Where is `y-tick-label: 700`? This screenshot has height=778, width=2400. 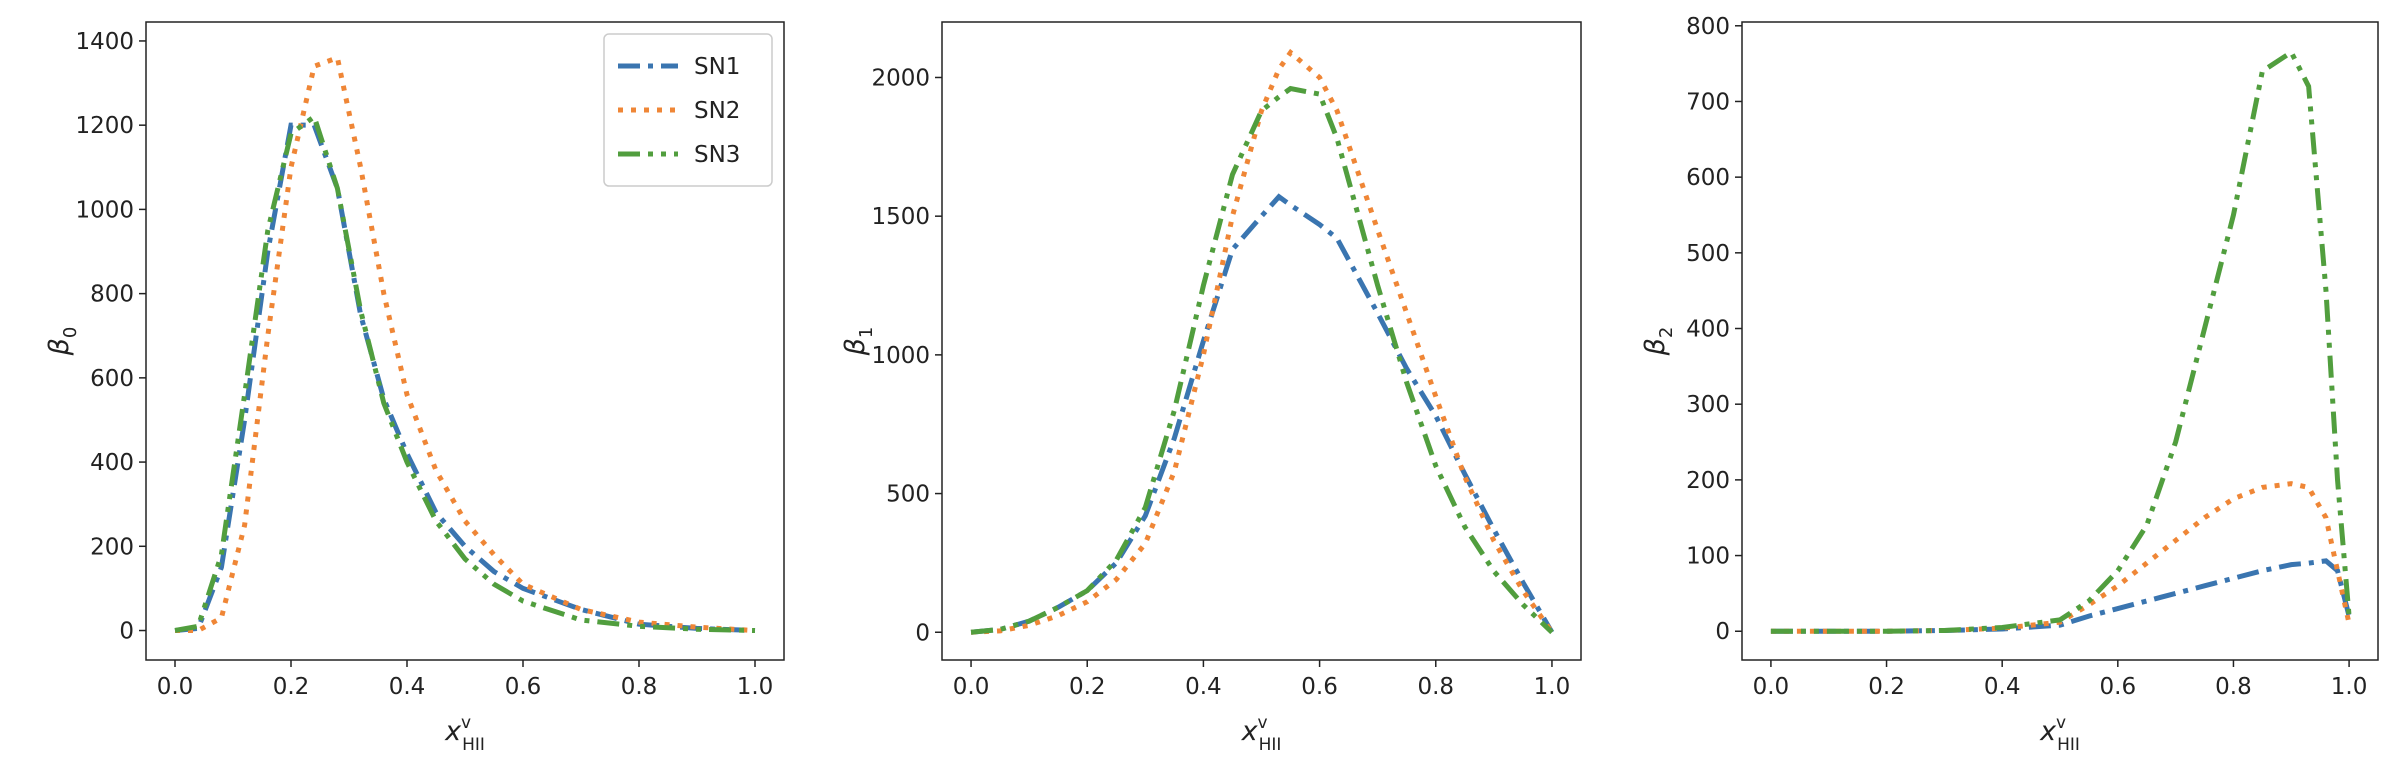 y-tick-label: 700 is located at coordinates (1708, 102).